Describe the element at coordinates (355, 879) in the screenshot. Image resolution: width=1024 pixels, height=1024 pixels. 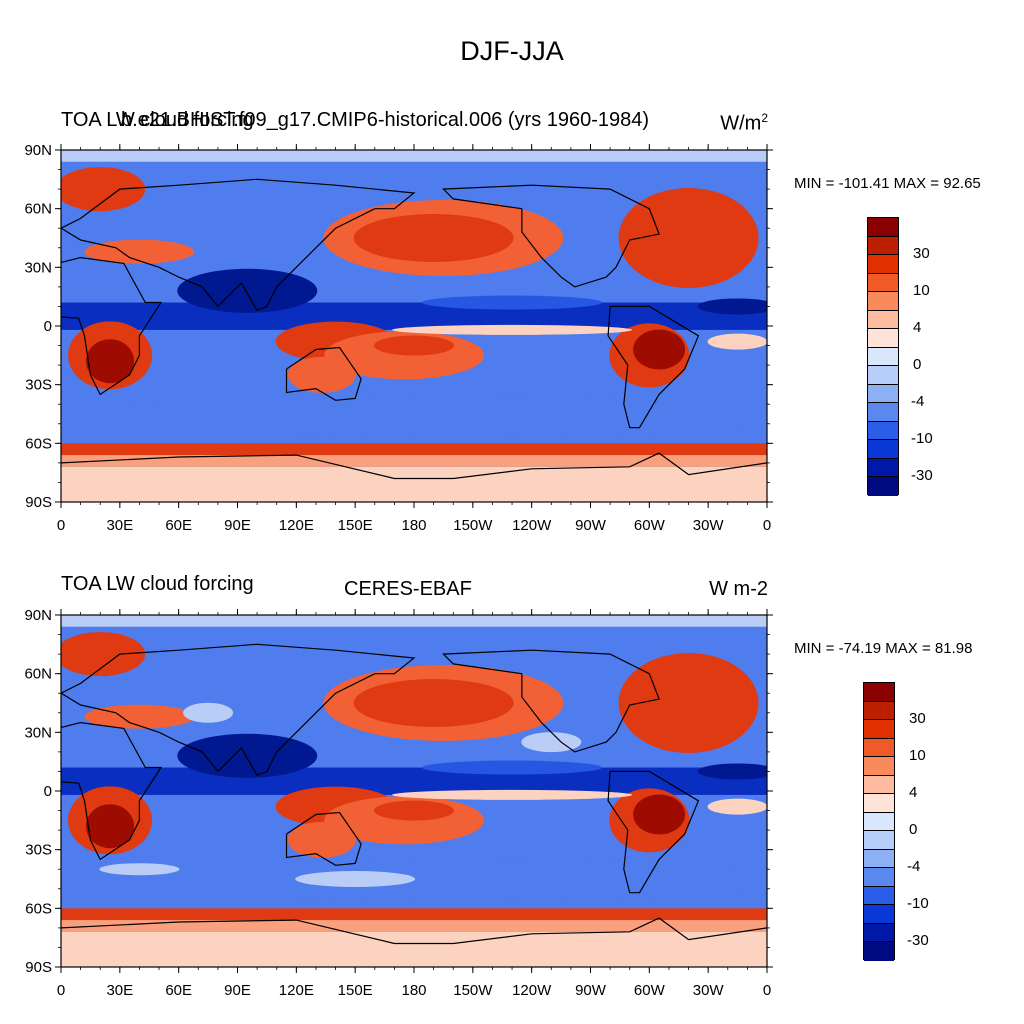
I see `obs-south-light` at that location.